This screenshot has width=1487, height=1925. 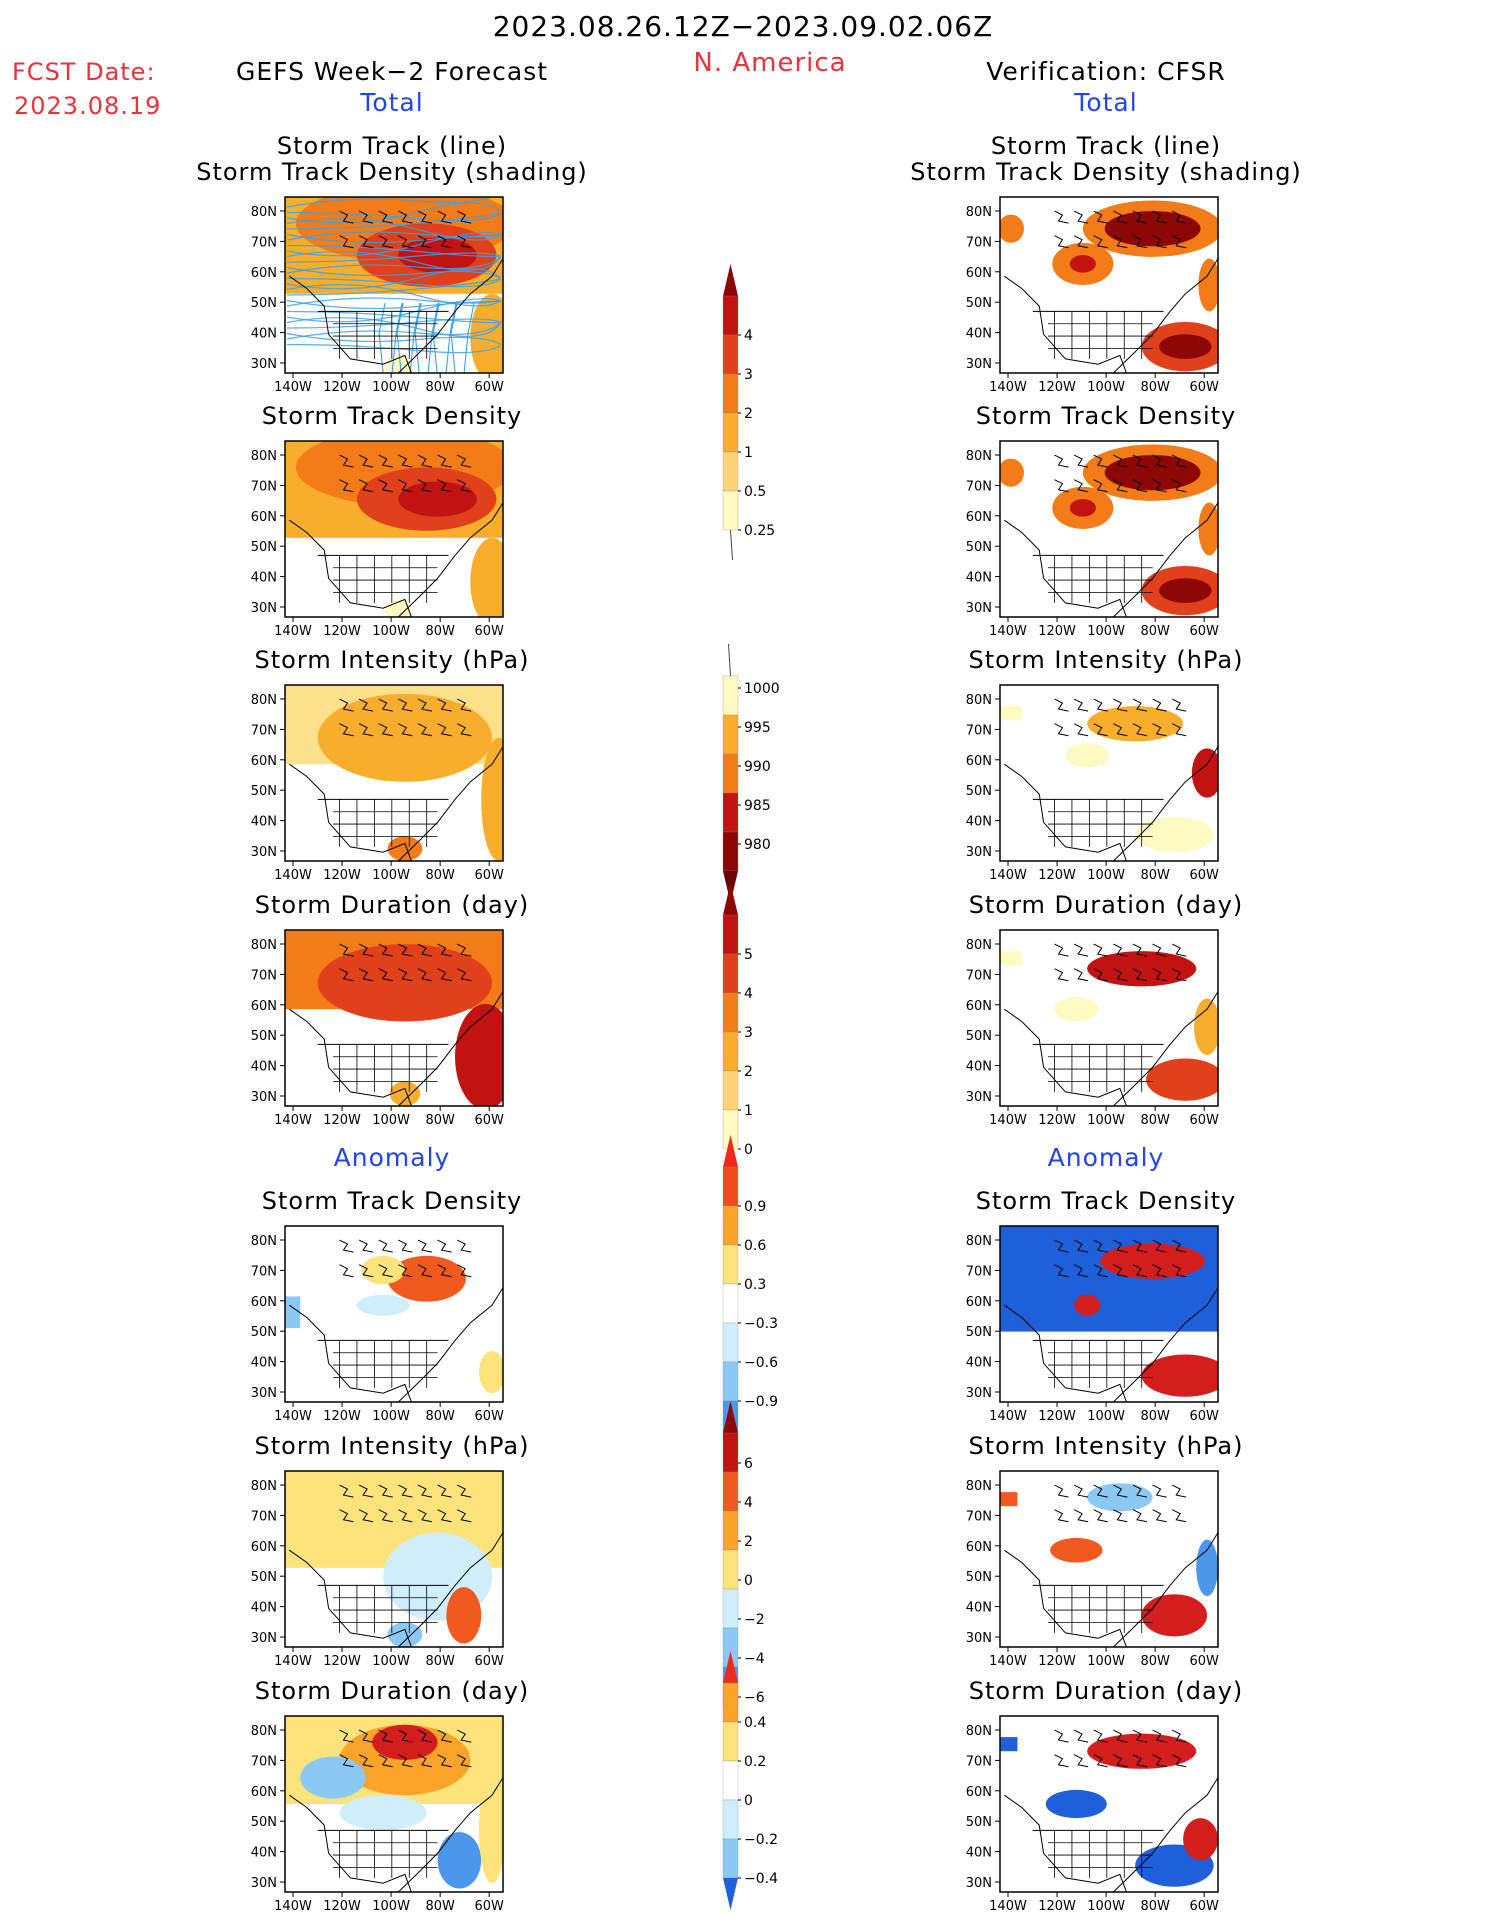 I want to click on grid-cell, so click(x=1109, y=1279).